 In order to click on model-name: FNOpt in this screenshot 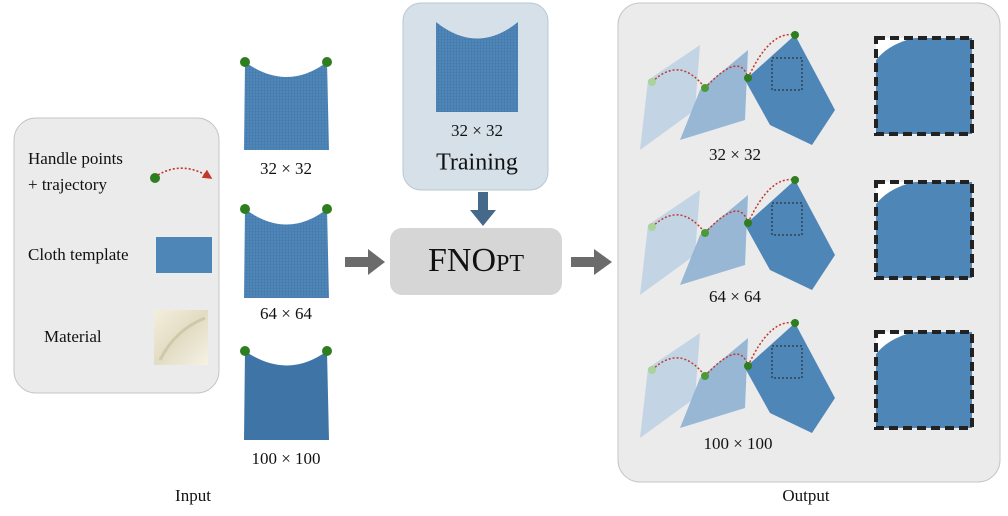, I will do `click(476, 260)`.